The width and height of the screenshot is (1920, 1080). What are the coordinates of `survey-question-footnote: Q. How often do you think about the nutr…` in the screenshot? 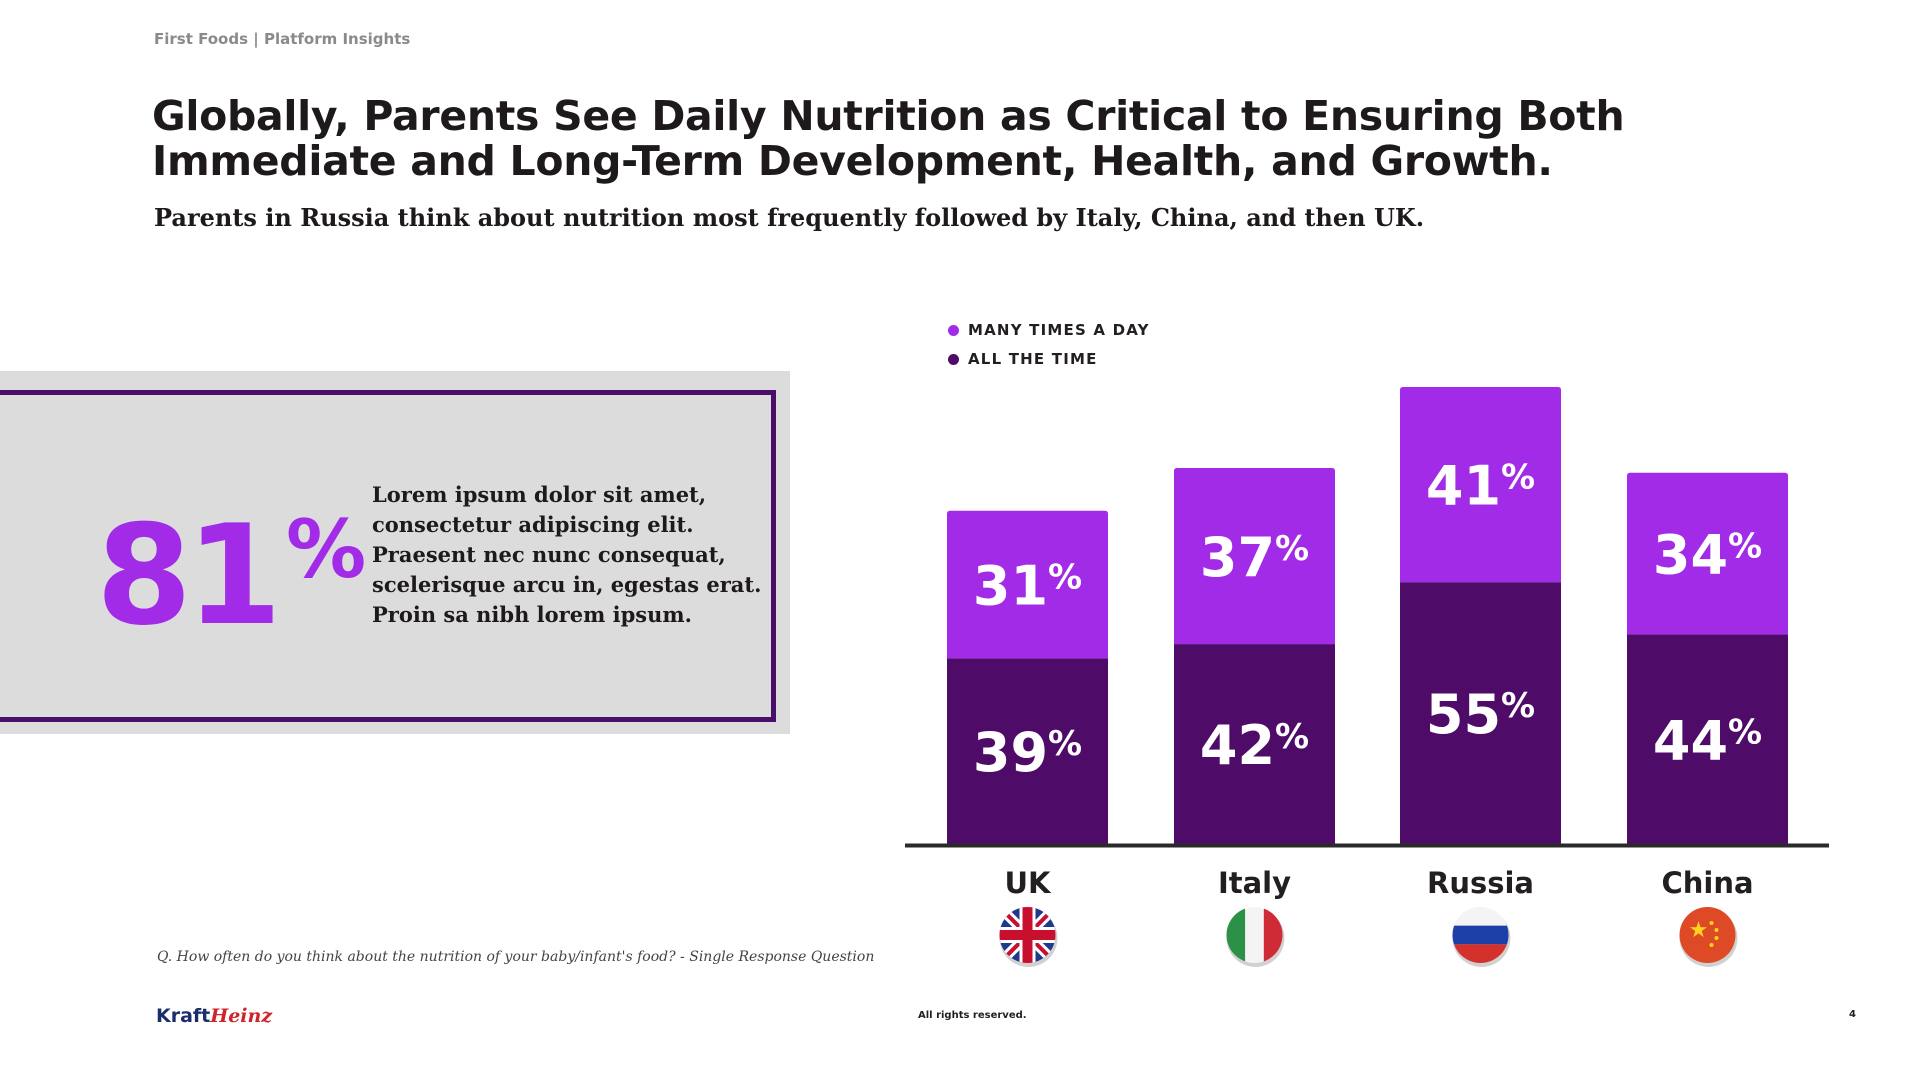 It's located at (516, 957).